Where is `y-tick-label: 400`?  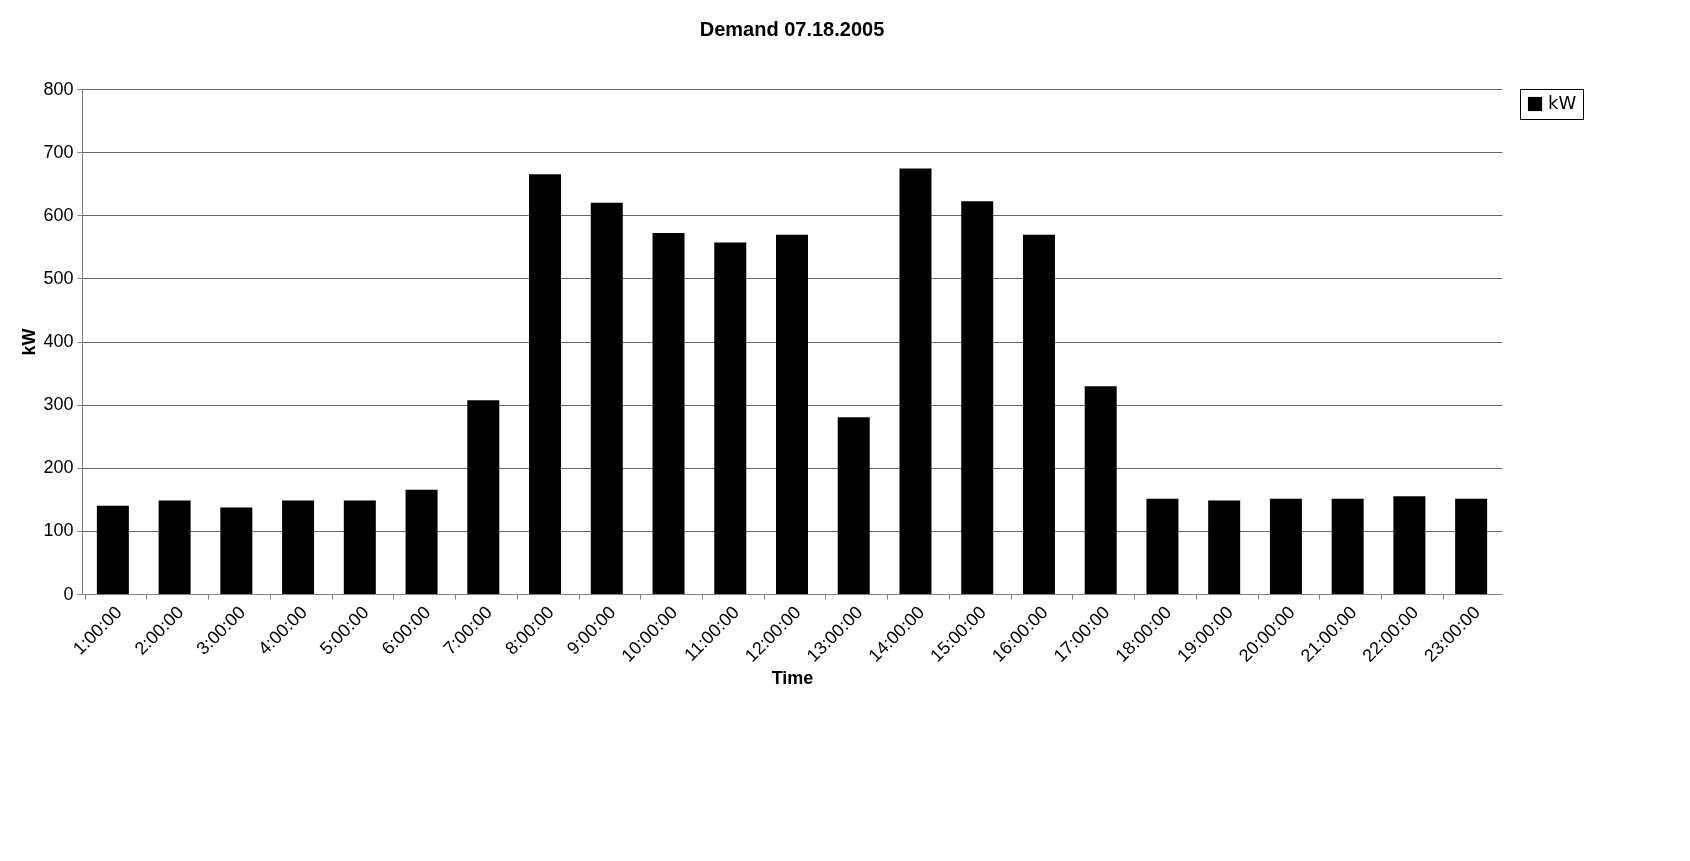
y-tick-label: 400 is located at coordinates (58, 341).